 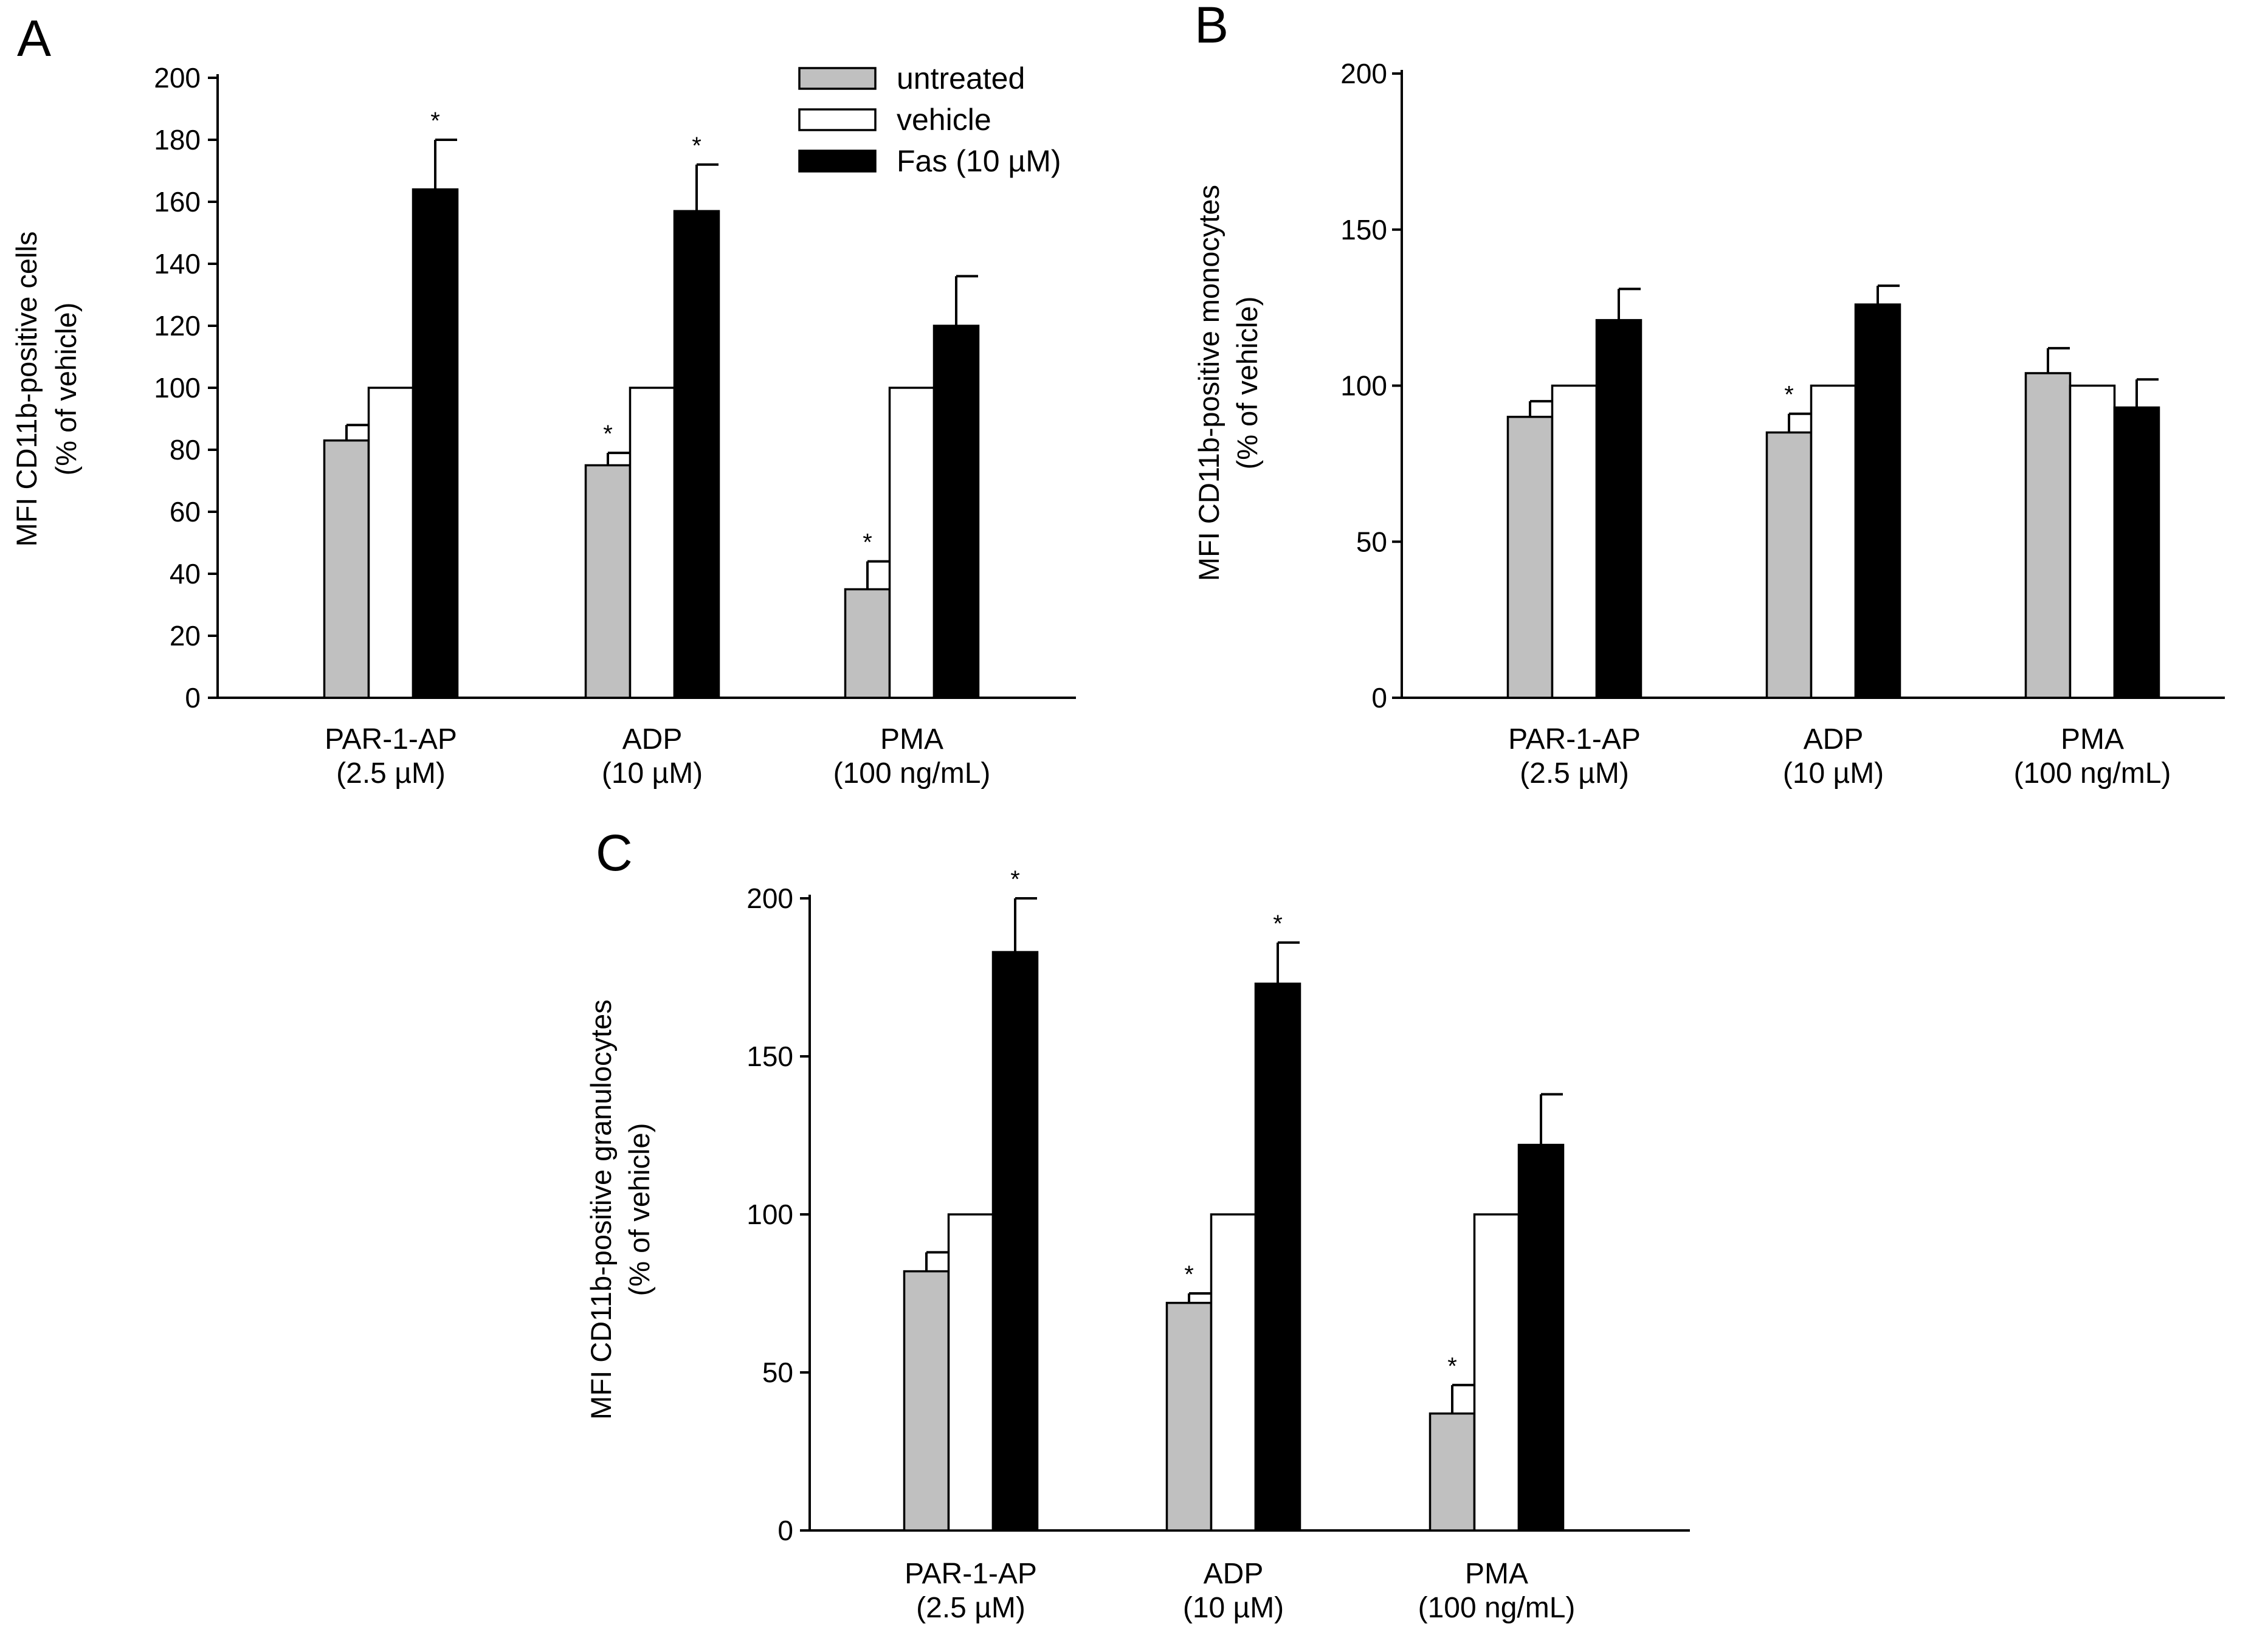 What do you see at coordinates (185, 636) in the screenshot?
I see `y-tick-label: 20` at bounding box center [185, 636].